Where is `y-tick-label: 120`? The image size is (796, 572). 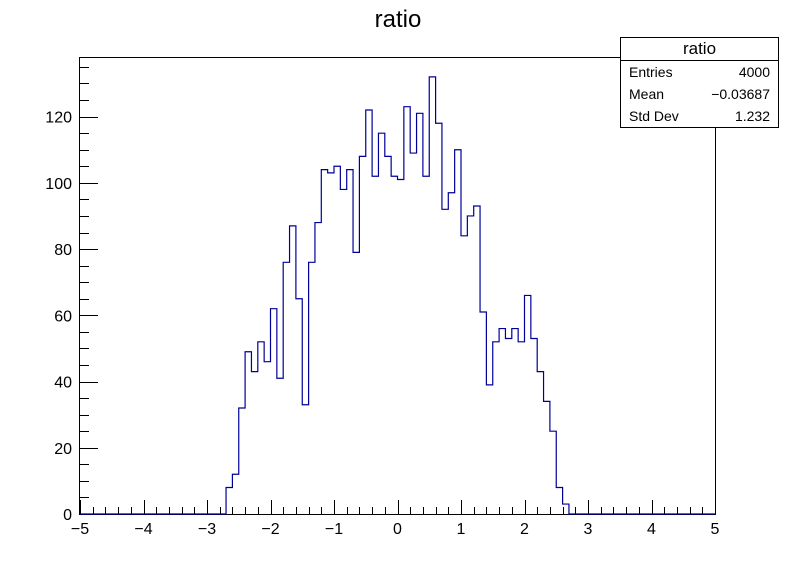 y-tick-label: 120 is located at coordinates (58, 118).